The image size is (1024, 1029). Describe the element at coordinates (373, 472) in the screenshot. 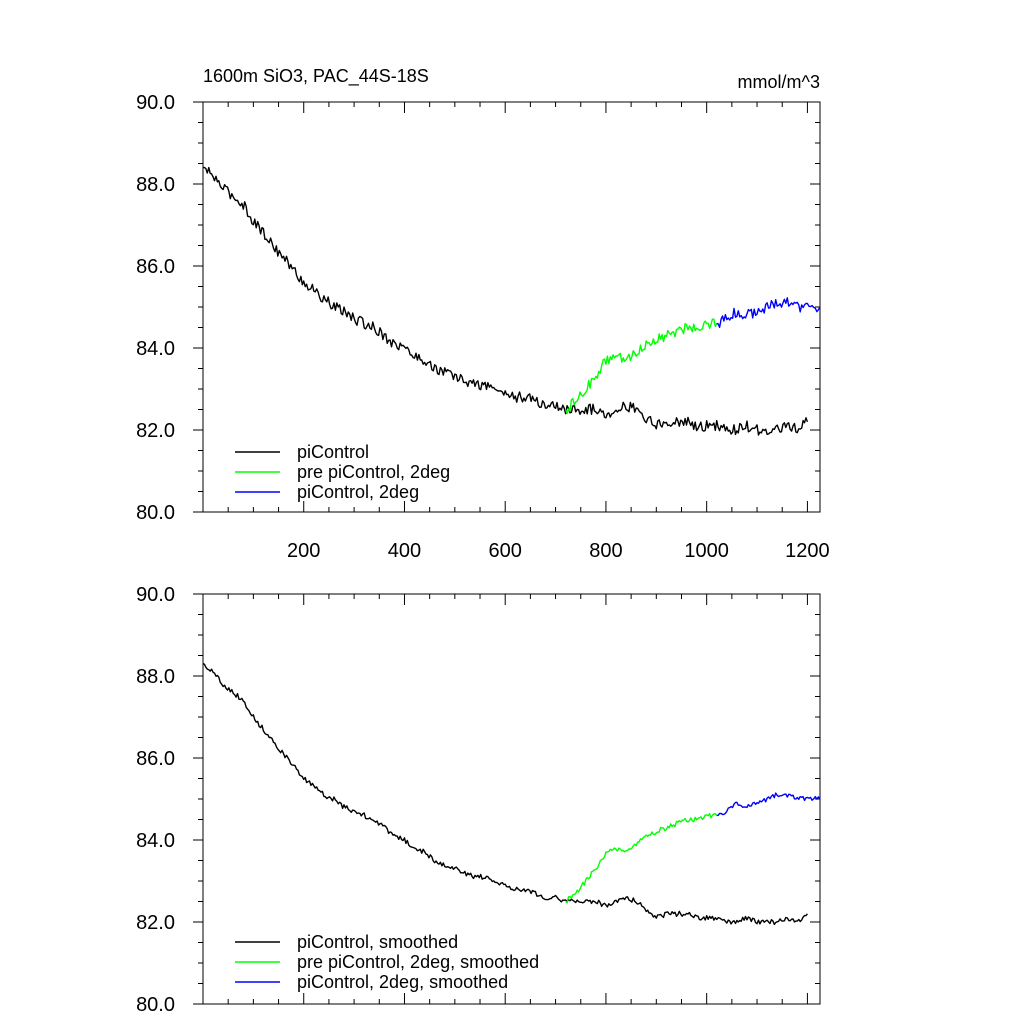

I see `legend-label: pre piControl, 2deg` at that location.